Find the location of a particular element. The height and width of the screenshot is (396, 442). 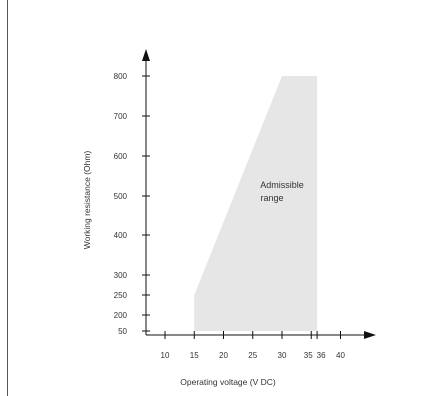

x-tick-label: 30 is located at coordinates (282, 355).